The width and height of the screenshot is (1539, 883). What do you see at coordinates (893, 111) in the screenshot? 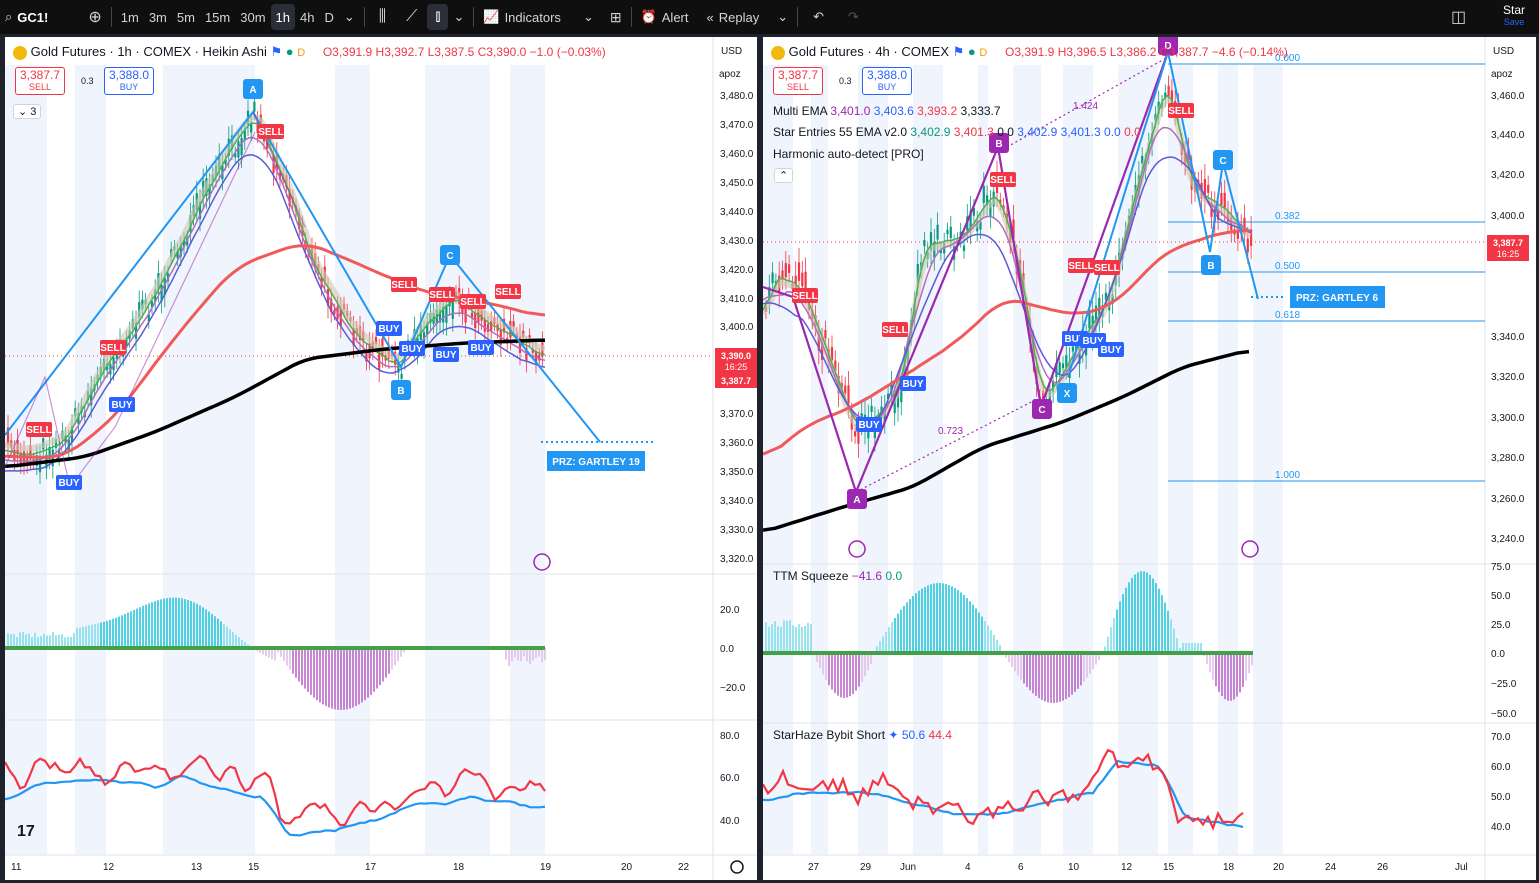
I see `ema-value: 3,403.6` at bounding box center [893, 111].